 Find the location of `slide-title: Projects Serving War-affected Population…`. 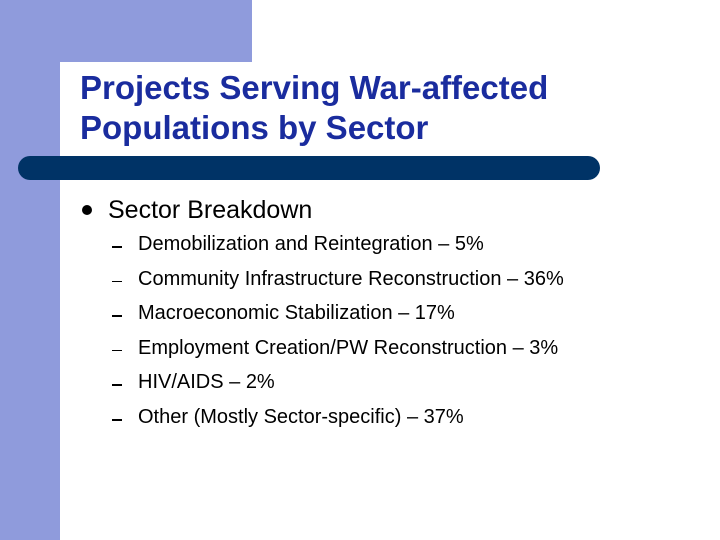

slide-title: Projects Serving War-affected Population… is located at coordinates (380, 108).